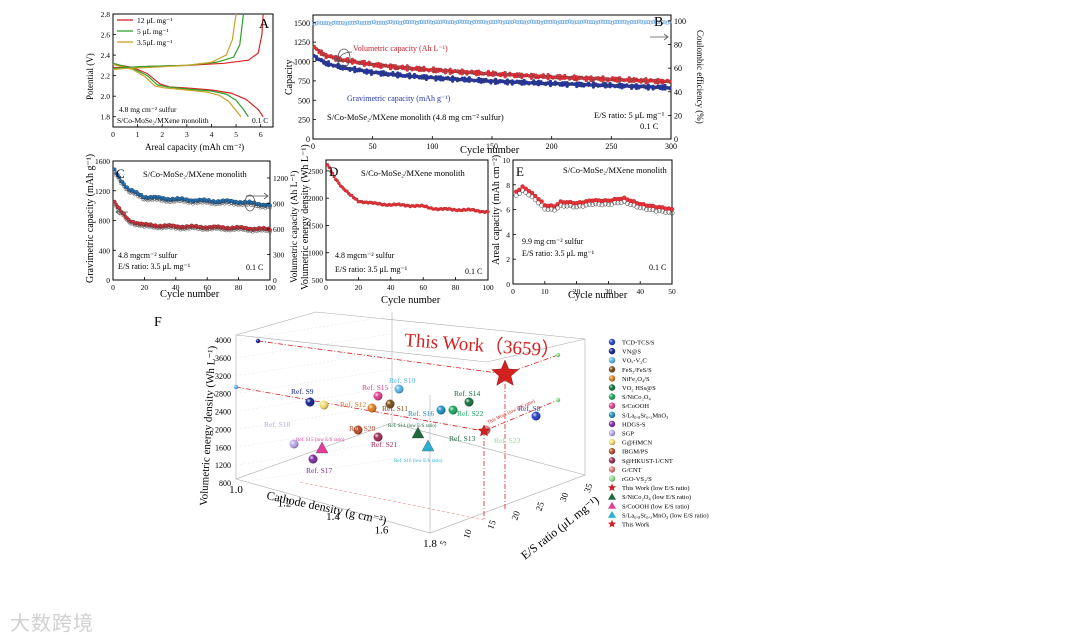 The height and width of the screenshot is (641, 1080). What do you see at coordinates (632, 470) in the screenshot?
I see `legend-entry: G/CNT` at bounding box center [632, 470].